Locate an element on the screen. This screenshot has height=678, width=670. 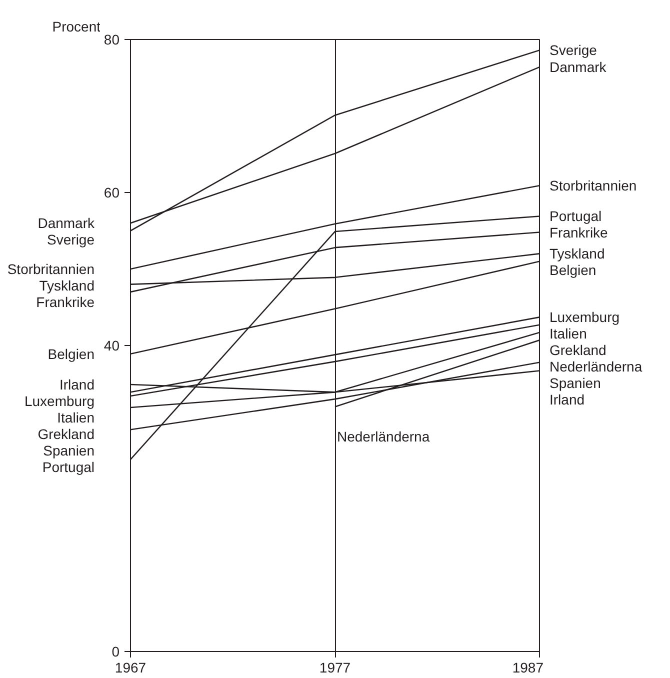
text: Danmark is located at coordinates (66, 223).